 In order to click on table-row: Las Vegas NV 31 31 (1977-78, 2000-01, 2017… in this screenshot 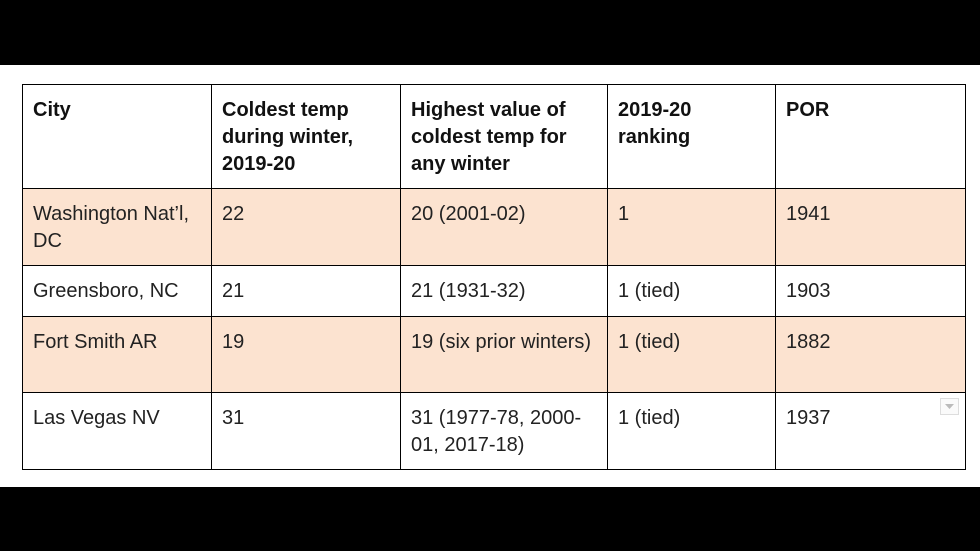, I will do `click(494, 431)`.